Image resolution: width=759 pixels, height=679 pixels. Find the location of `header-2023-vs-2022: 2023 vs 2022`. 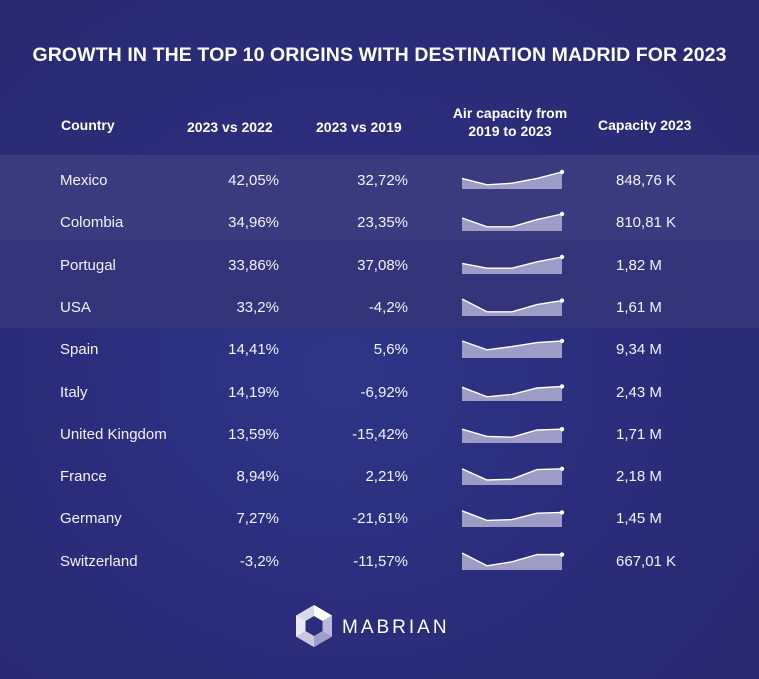

header-2023-vs-2022: 2023 vs 2022 is located at coordinates (230, 127).